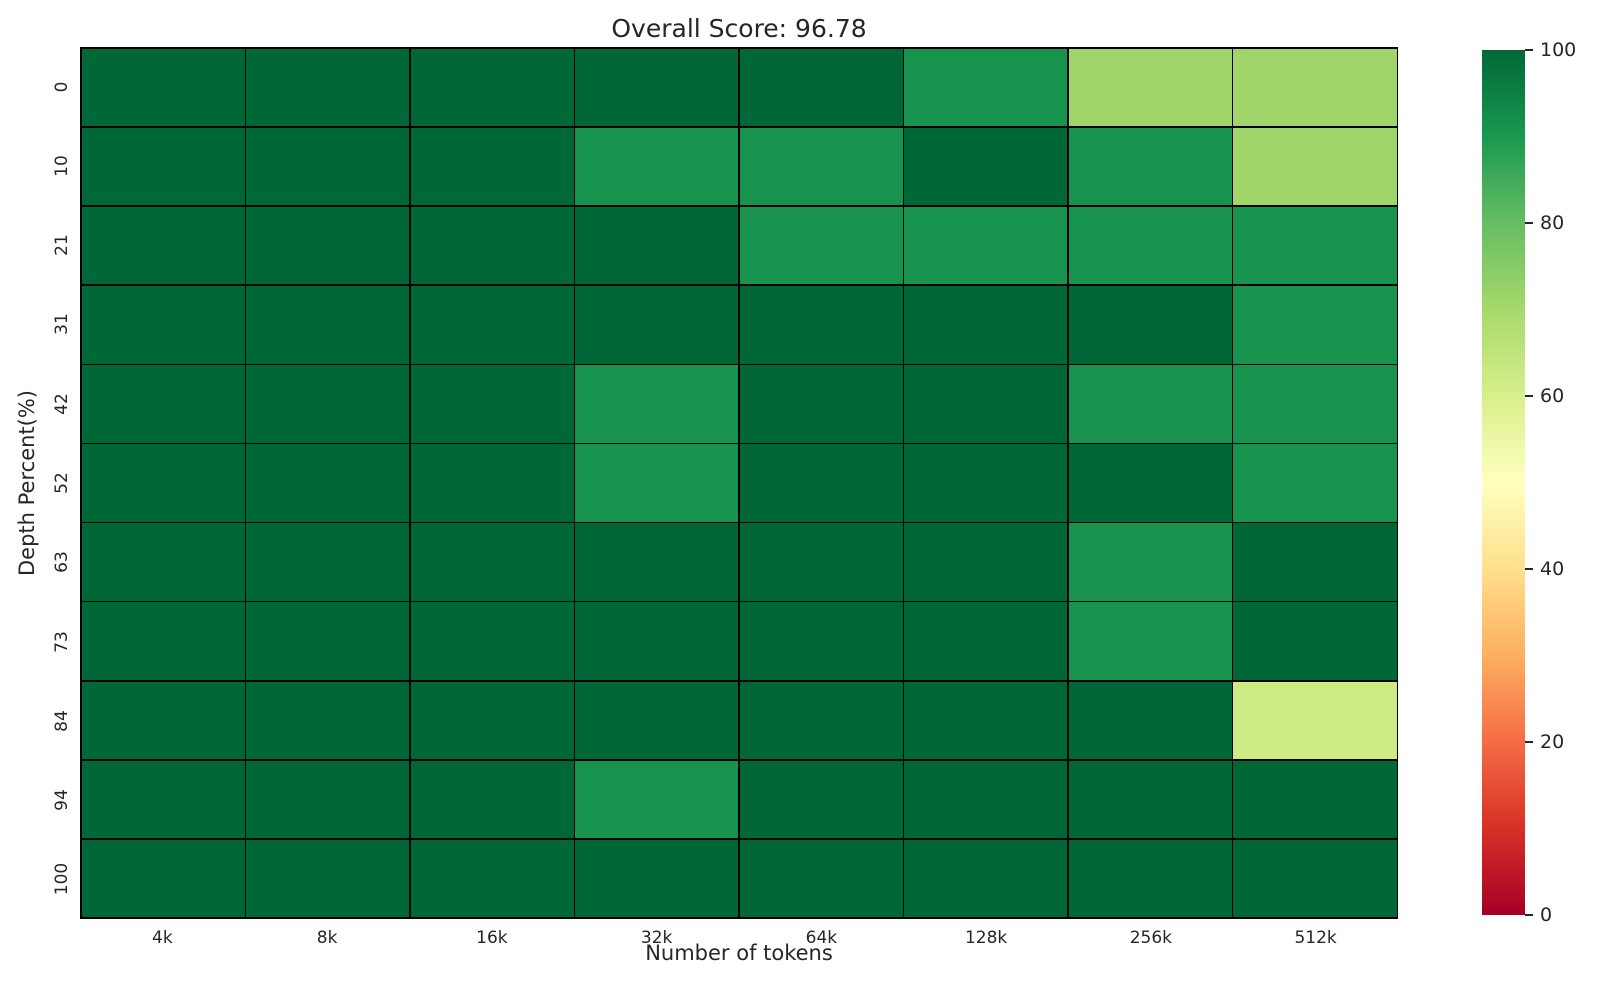  What do you see at coordinates (656, 938) in the screenshot?
I see `x-tick-label: 32k` at bounding box center [656, 938].